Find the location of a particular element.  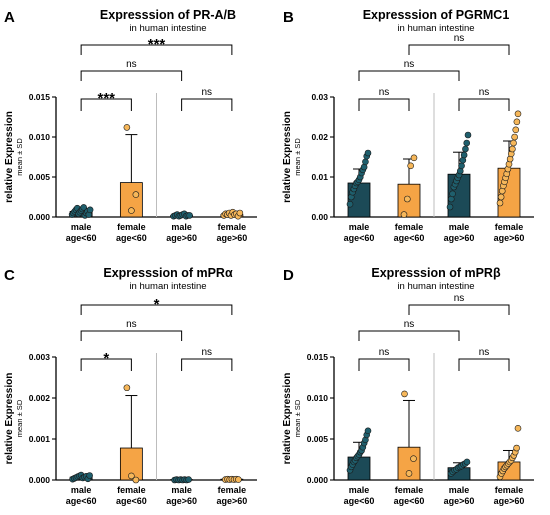

y-tick-label: 0.002 is located at coordinates (40, 398).